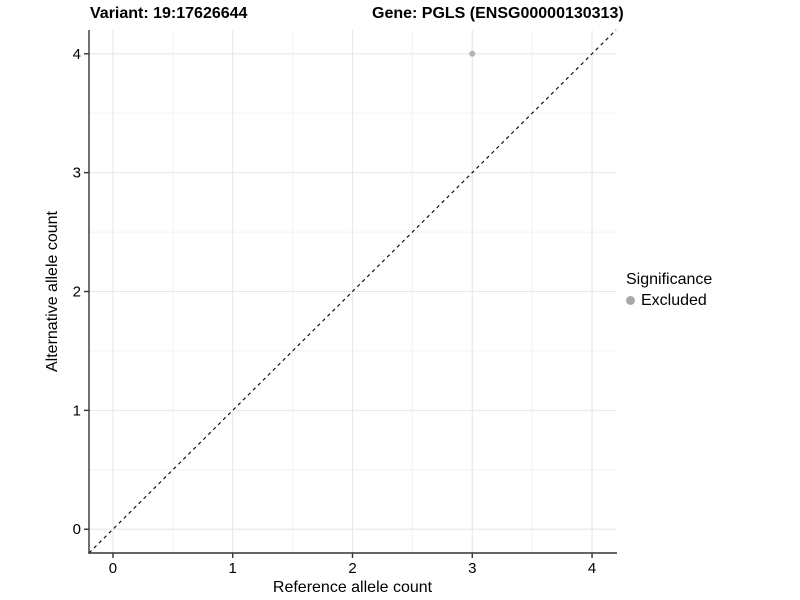  I want to click on legend-item-excluded: Excluded, so click(669, 300).